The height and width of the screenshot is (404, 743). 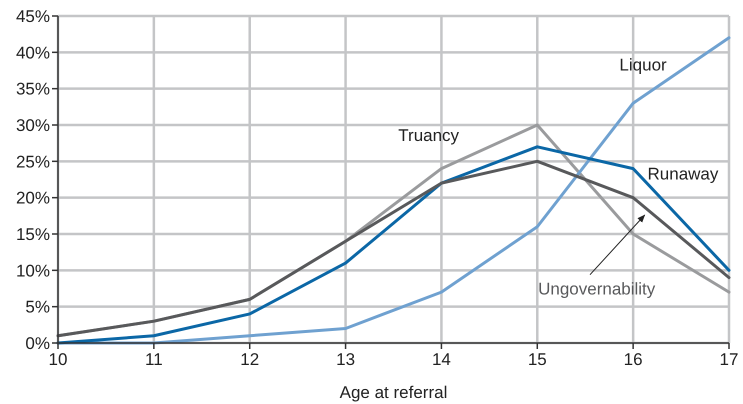 I want to click on x-tick-label: 13, so click(x=346, y=359).